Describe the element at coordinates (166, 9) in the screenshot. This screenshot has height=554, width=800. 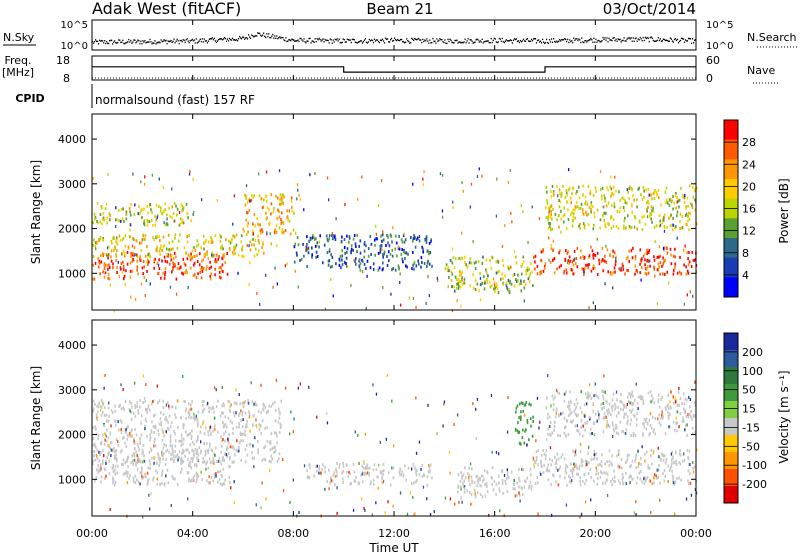
I see `station-title: Adak West (fitACF)` at that location.